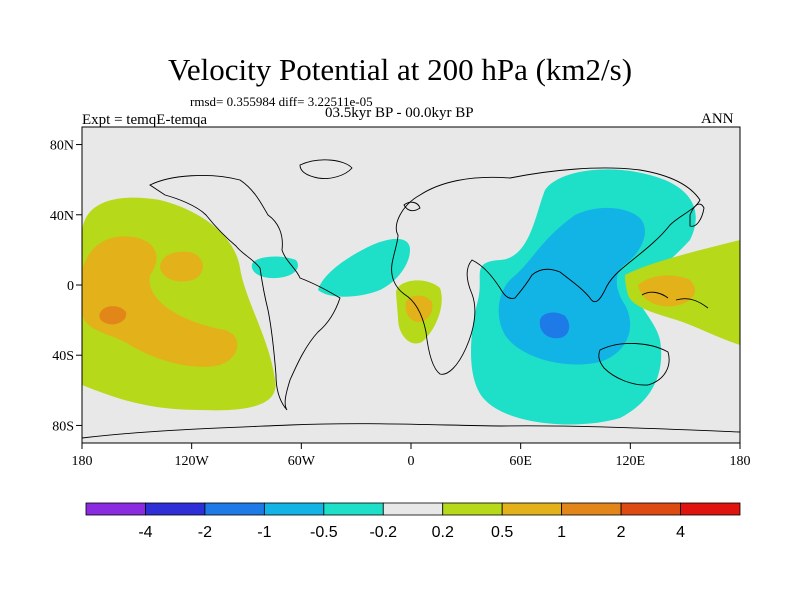  I want to click on y-tick-label: 0, so click(70, 286).